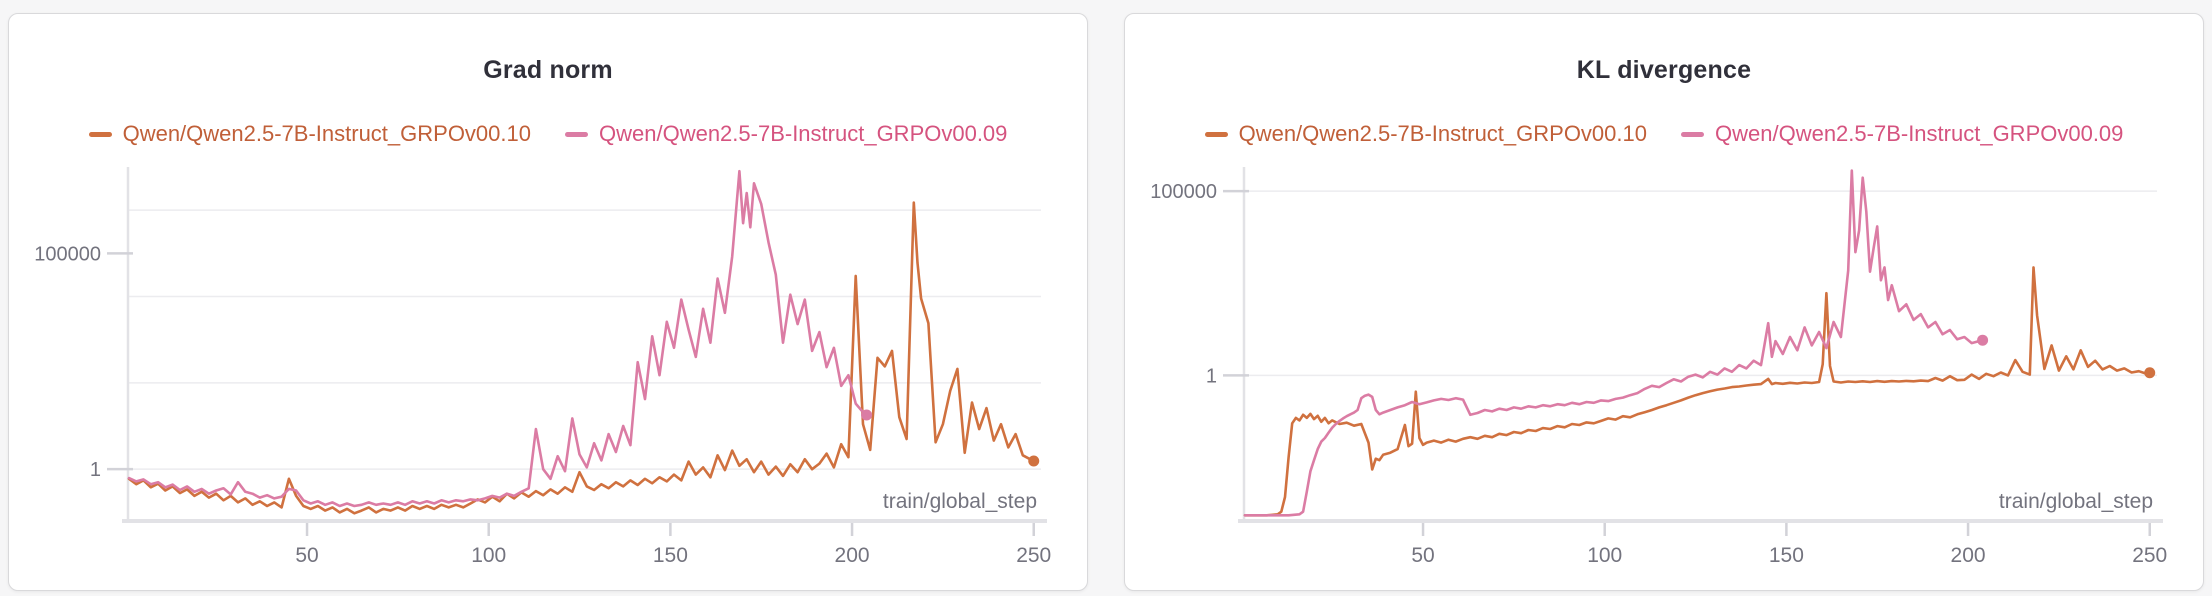 The image size is (2212, 602). What do you see at coordinates (548, 70) in the screenshot?
I see `chart-title: Grad norm` at bounding box center [548, 70].